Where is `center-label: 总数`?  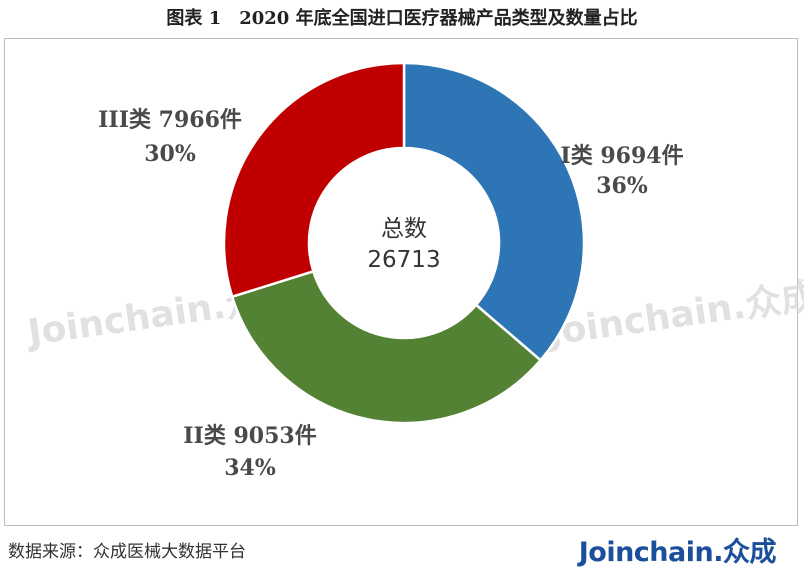 center-label: 总数 is located at coordinates (404, 229).